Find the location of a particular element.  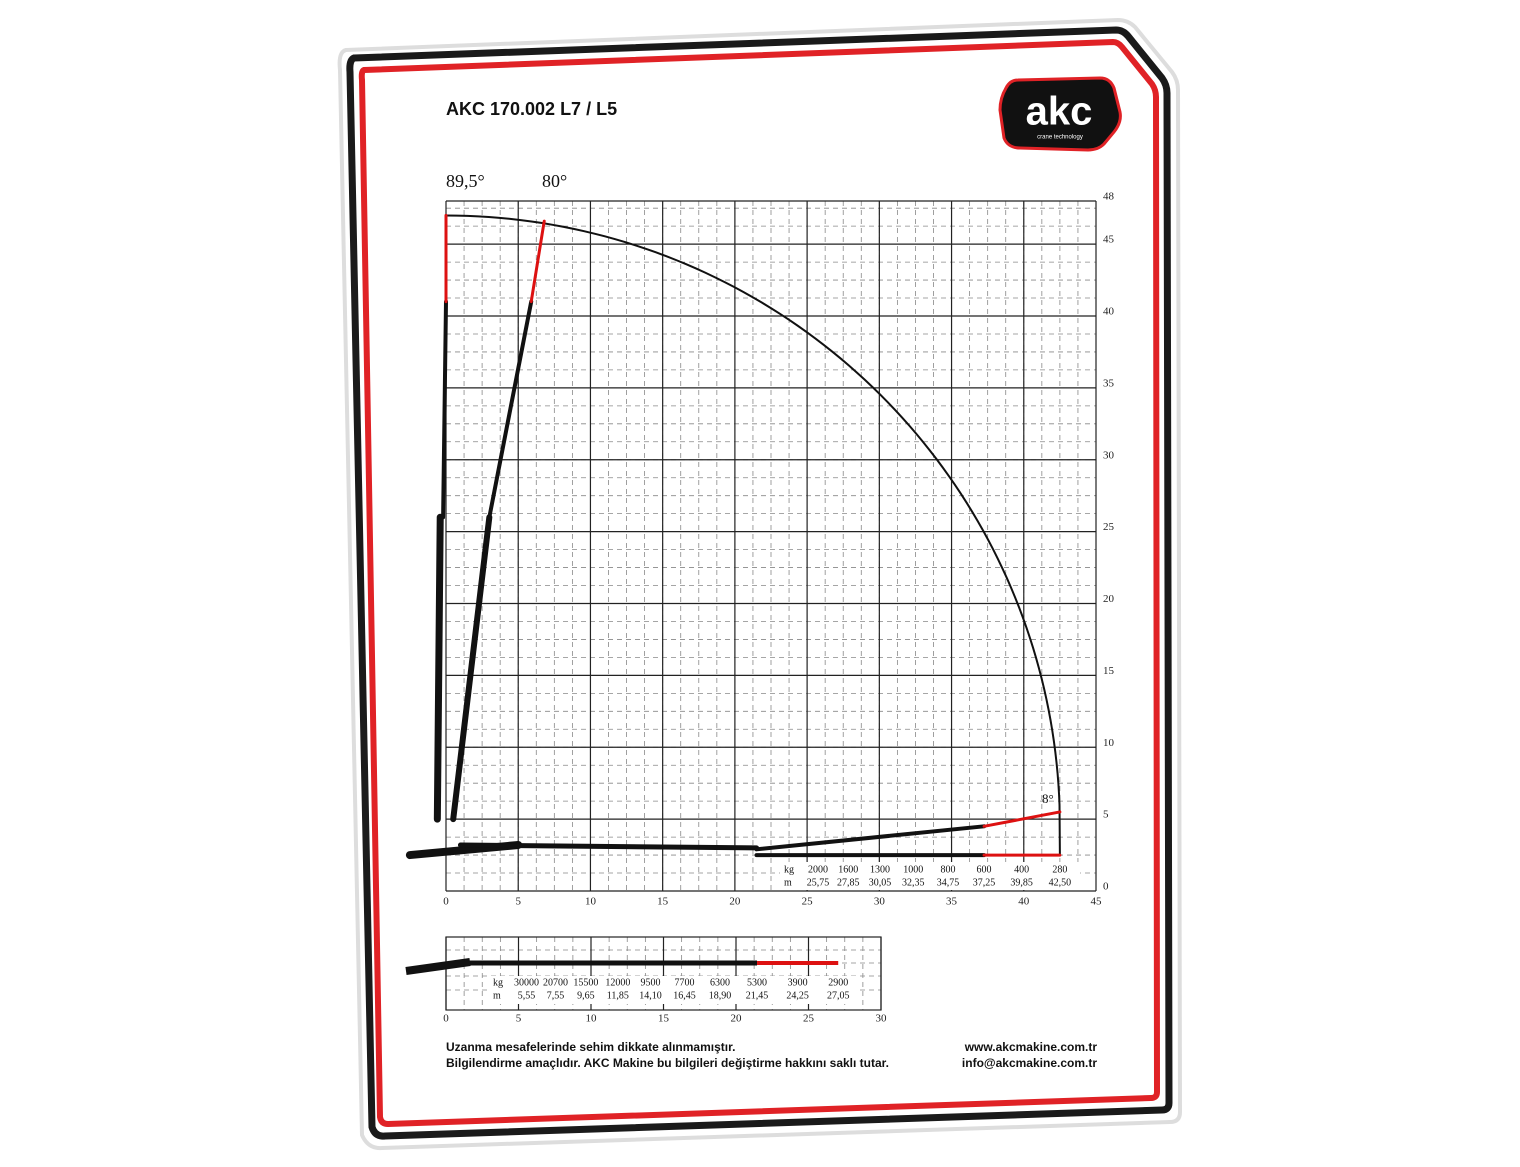

load-kg: 400 is located at coordinates (1021, 869).